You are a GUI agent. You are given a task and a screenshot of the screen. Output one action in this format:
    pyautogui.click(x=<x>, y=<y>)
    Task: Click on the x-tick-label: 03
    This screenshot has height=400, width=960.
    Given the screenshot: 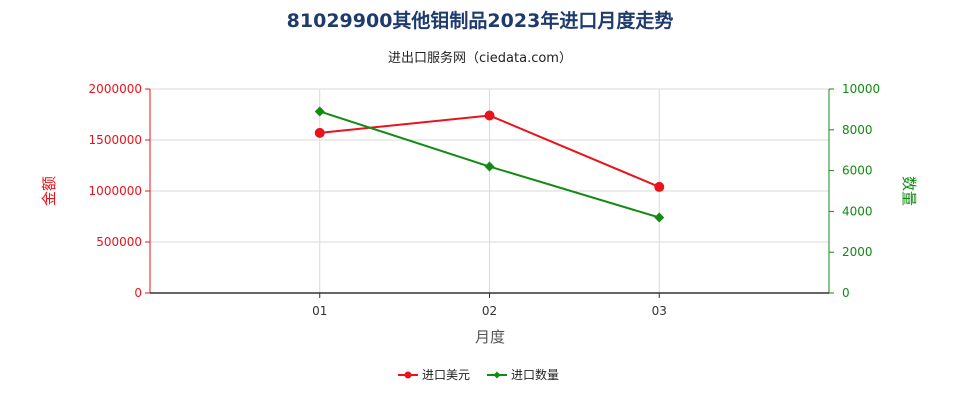 What is the action you would take?
    pyautogui.click(x=659, y=311)
    